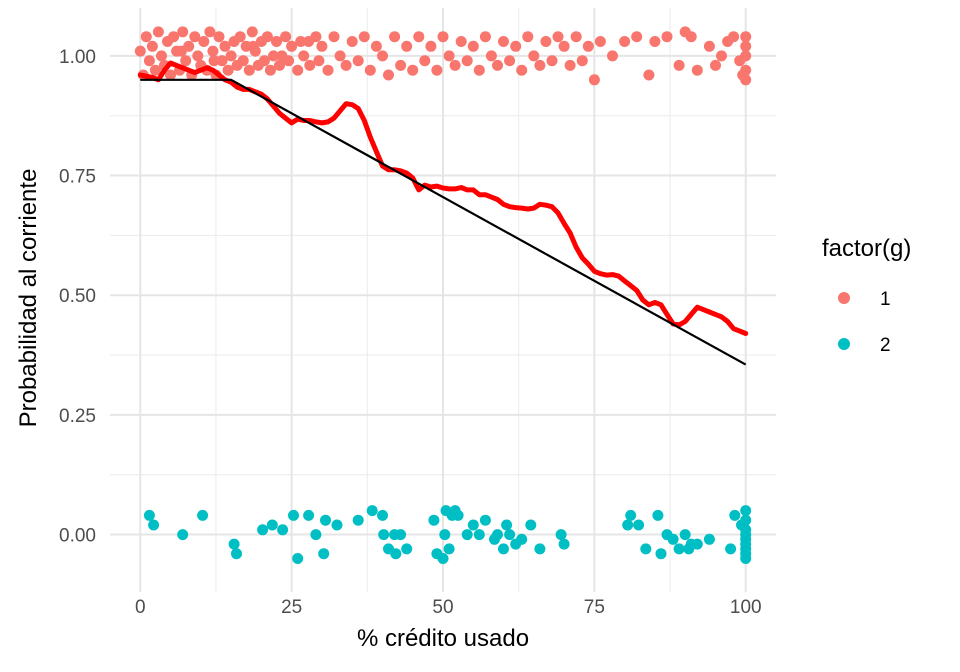  I want to click on x-axis-title: % crédito usado, so click(443, 638).